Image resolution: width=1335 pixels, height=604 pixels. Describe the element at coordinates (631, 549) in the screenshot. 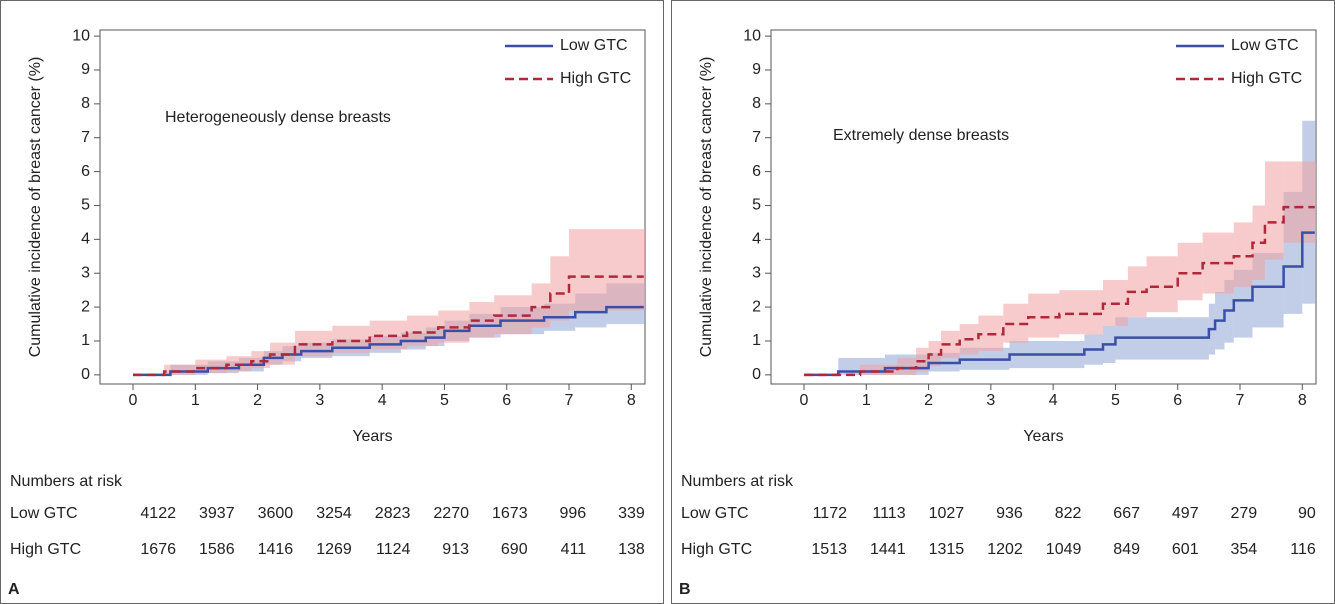

I see `risk-value: 138` at that location.